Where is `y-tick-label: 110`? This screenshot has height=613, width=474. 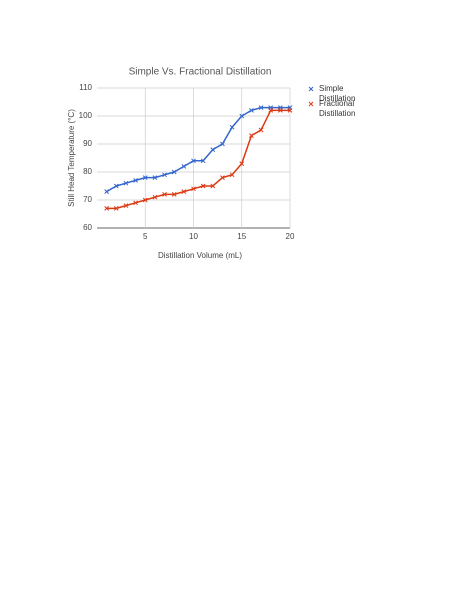
y-tick-label: 110 is located at coordinates (85, 87).